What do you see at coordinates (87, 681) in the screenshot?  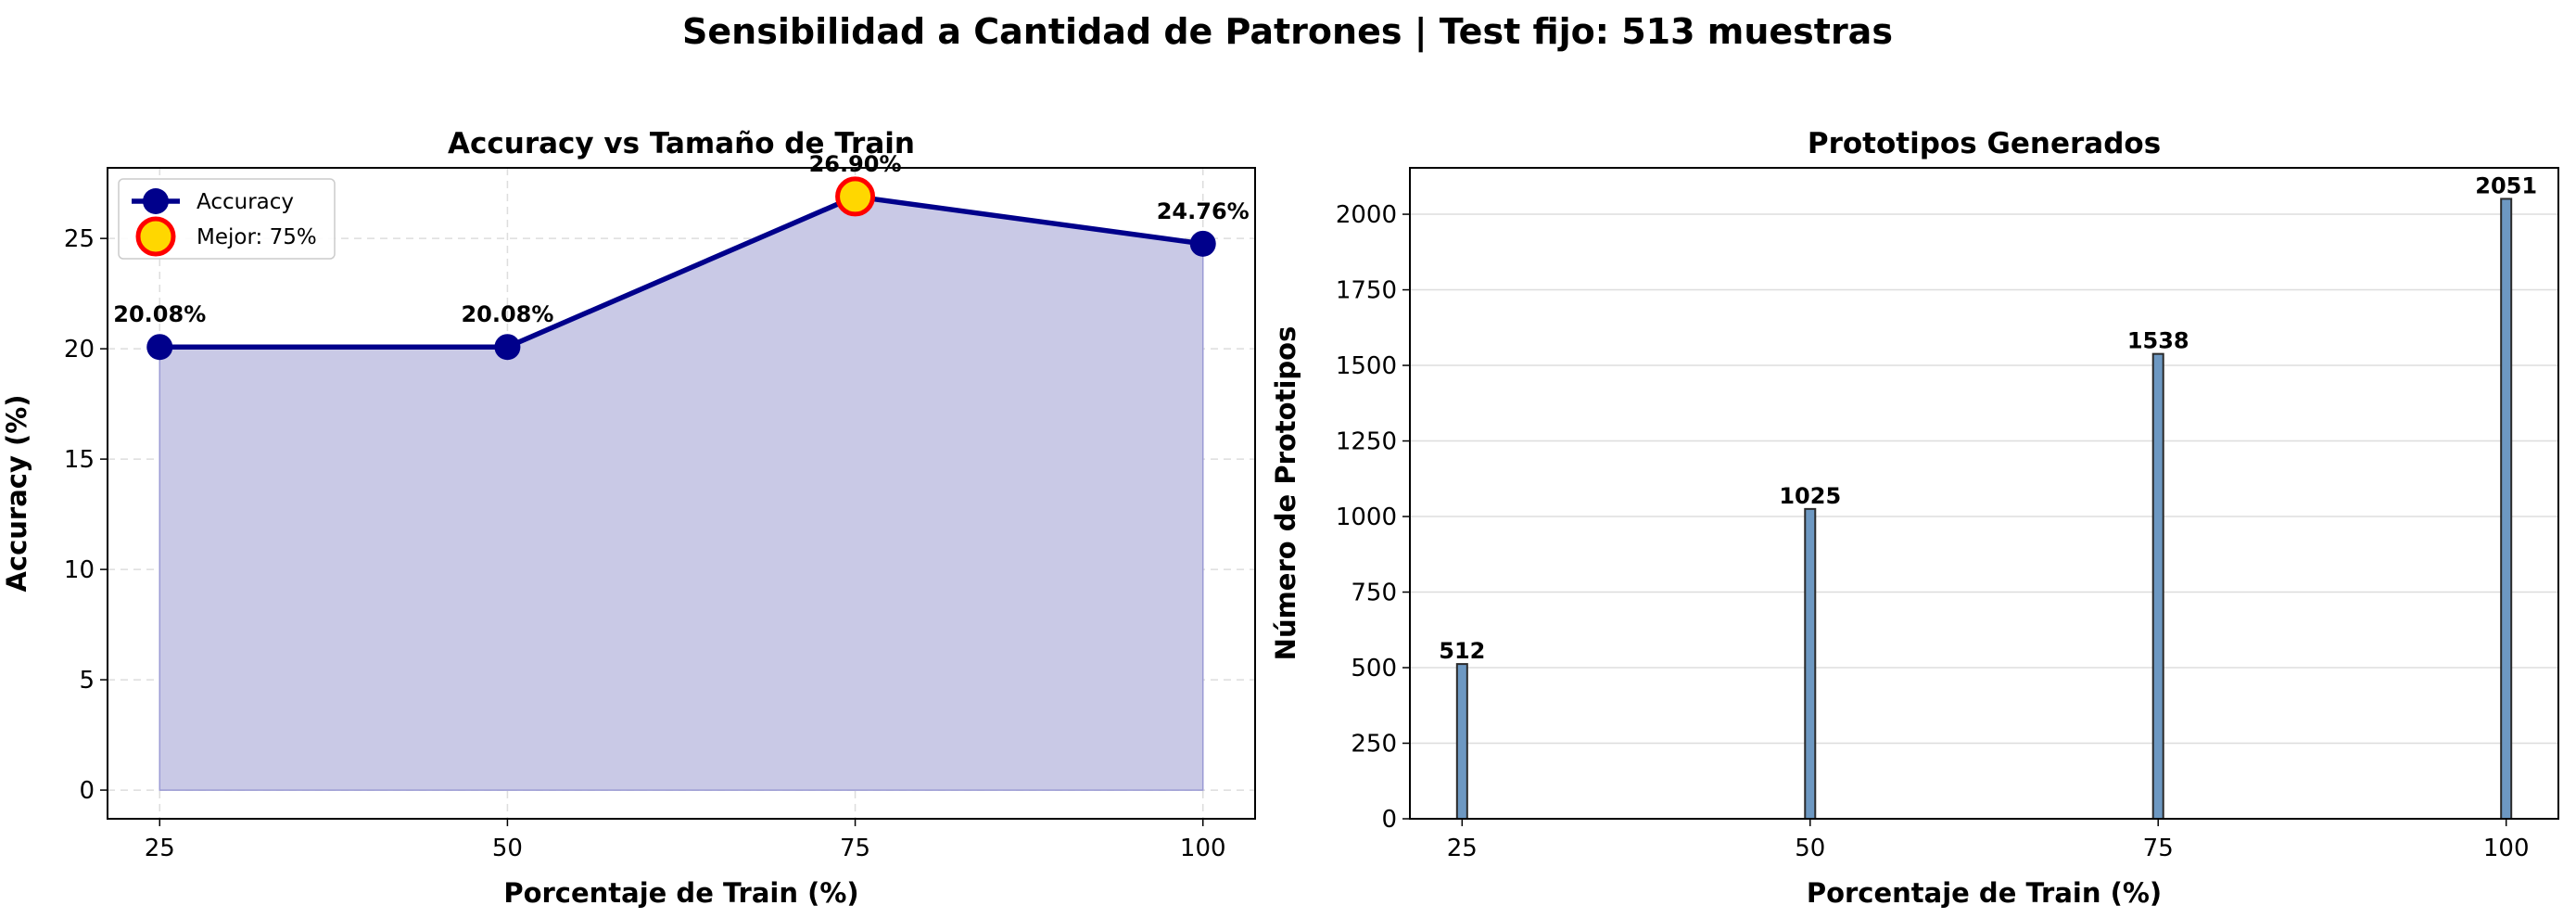 I see `accuracy-ytick-label: 5` at bounding box center [87, 681].